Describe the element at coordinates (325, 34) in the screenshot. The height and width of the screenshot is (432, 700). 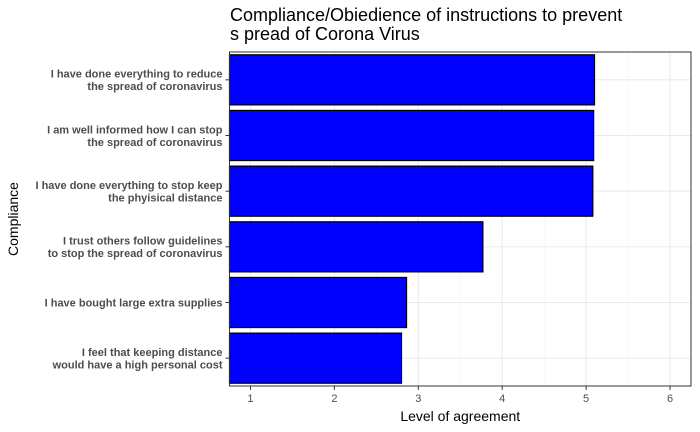
I see `chart-title-line: s pread of Corona Virus` at that location.